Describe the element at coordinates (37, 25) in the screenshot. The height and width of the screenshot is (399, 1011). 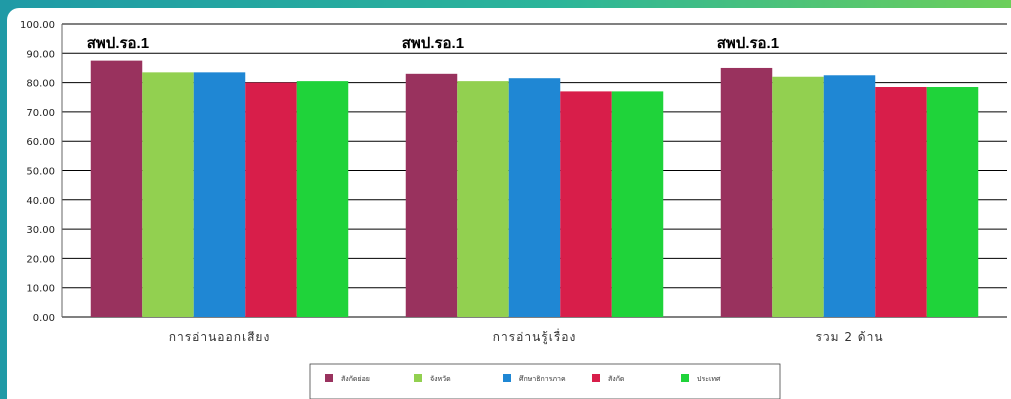
I see `y-tick-label: 100.00` at that location.